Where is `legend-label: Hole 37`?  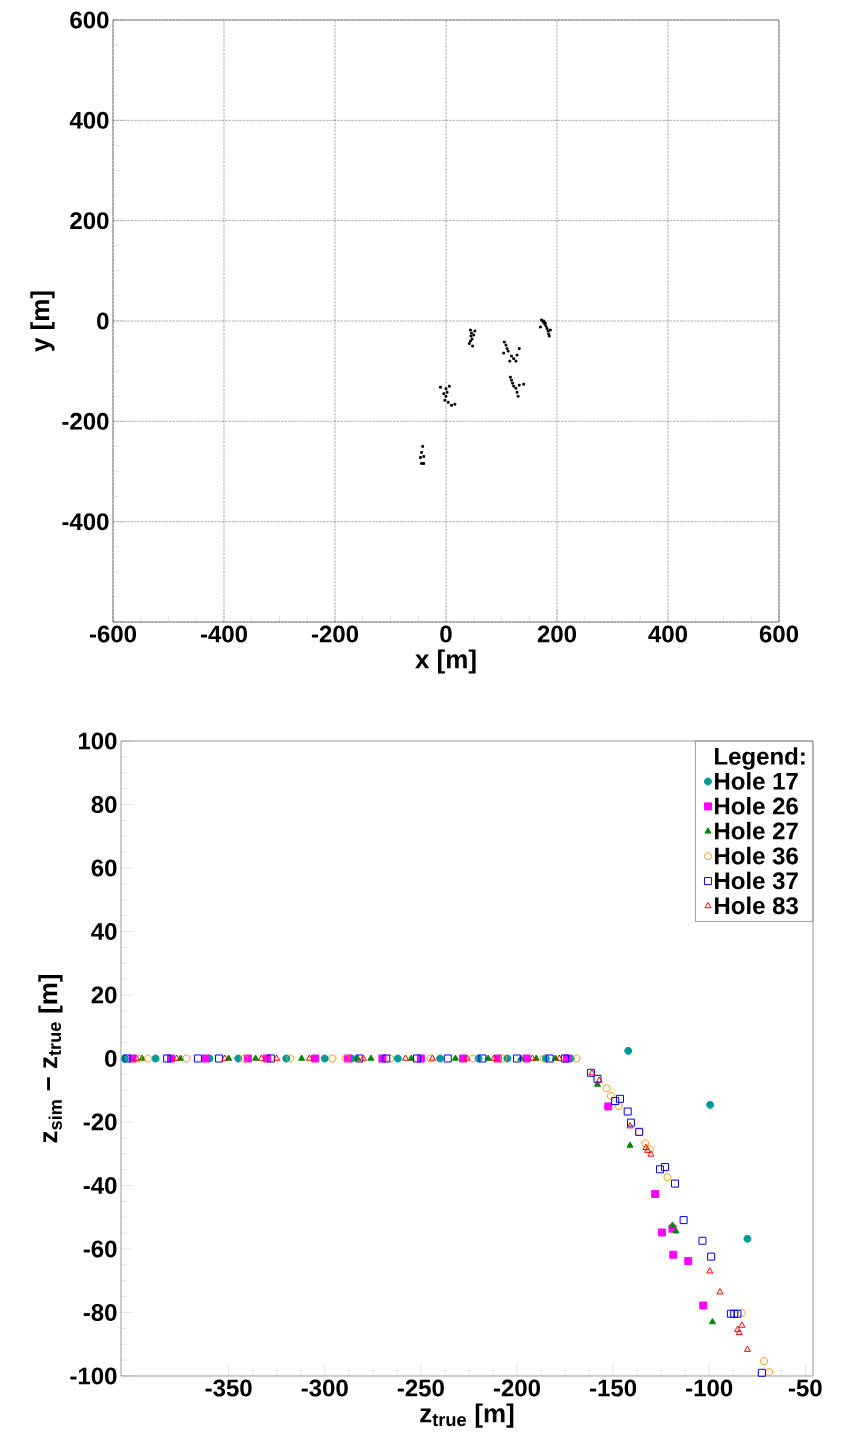 legend-label: Hole 37 is located at coordinates (756, 880).